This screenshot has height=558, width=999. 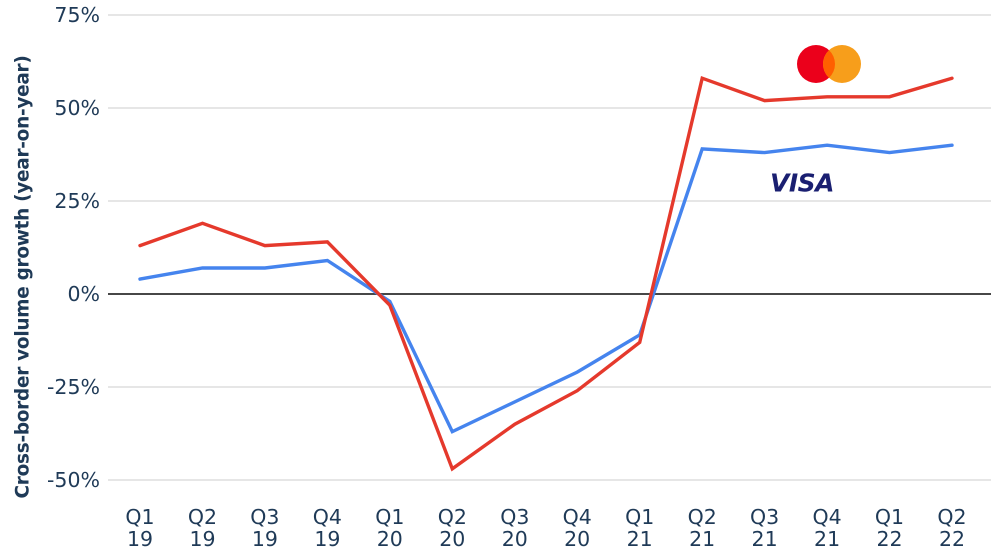 What do you see at coordinates (77, 201) in the screenshot?
I see `y-tick-label: 25%` at bounding box center [77, 201].